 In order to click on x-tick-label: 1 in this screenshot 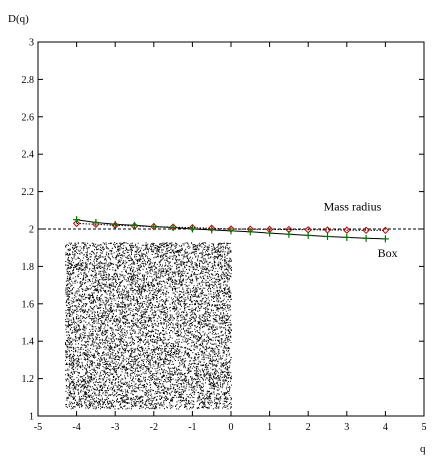, I will do `click(269, 427)`.